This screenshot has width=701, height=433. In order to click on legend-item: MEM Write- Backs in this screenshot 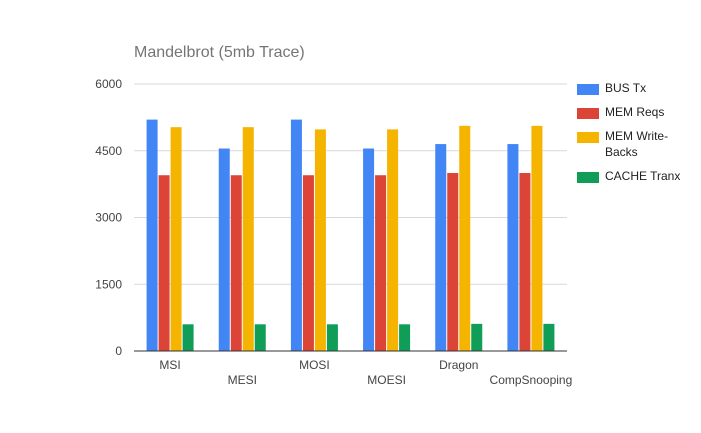, I will do `click(638, 144)`.